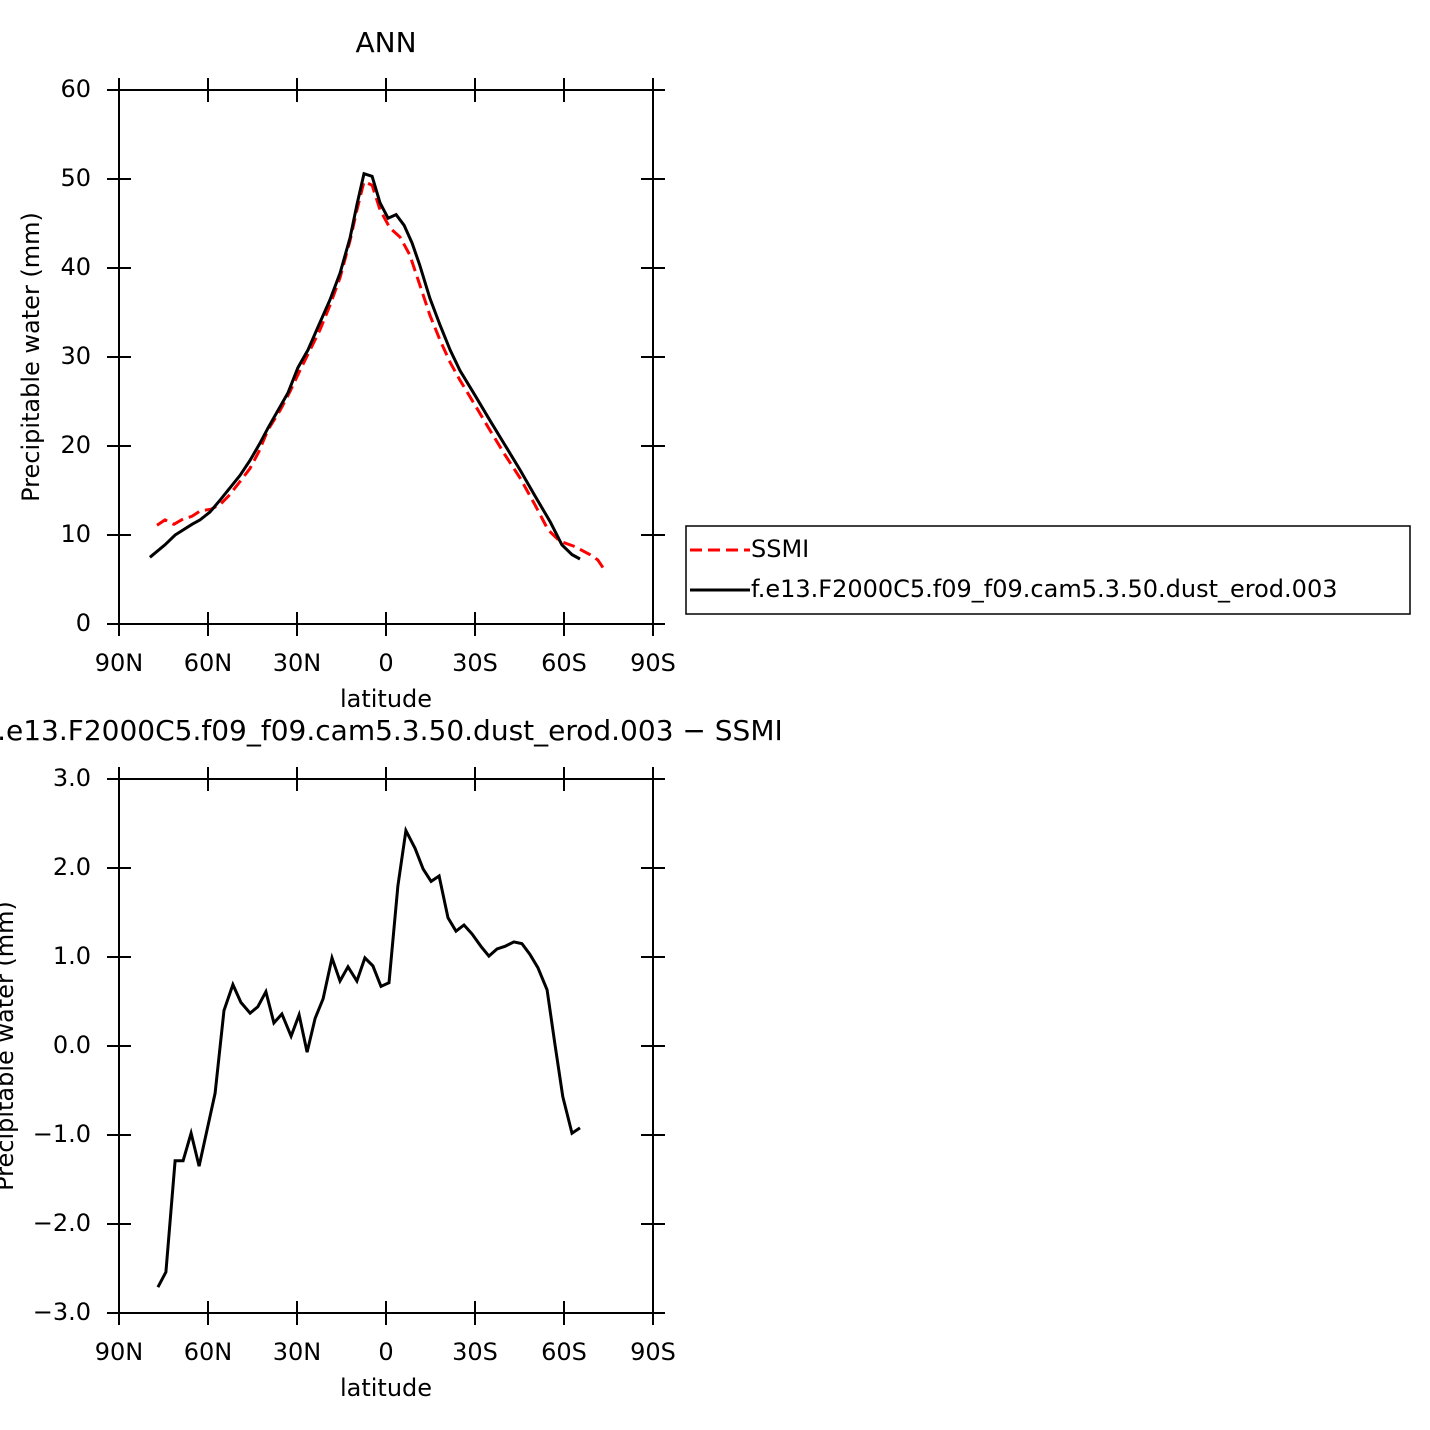 This screenshot has height=1430, width=1430. Describe the element at coordinates (75, 89) in the screenshot. I see `y-tick-label: 60` at that location.